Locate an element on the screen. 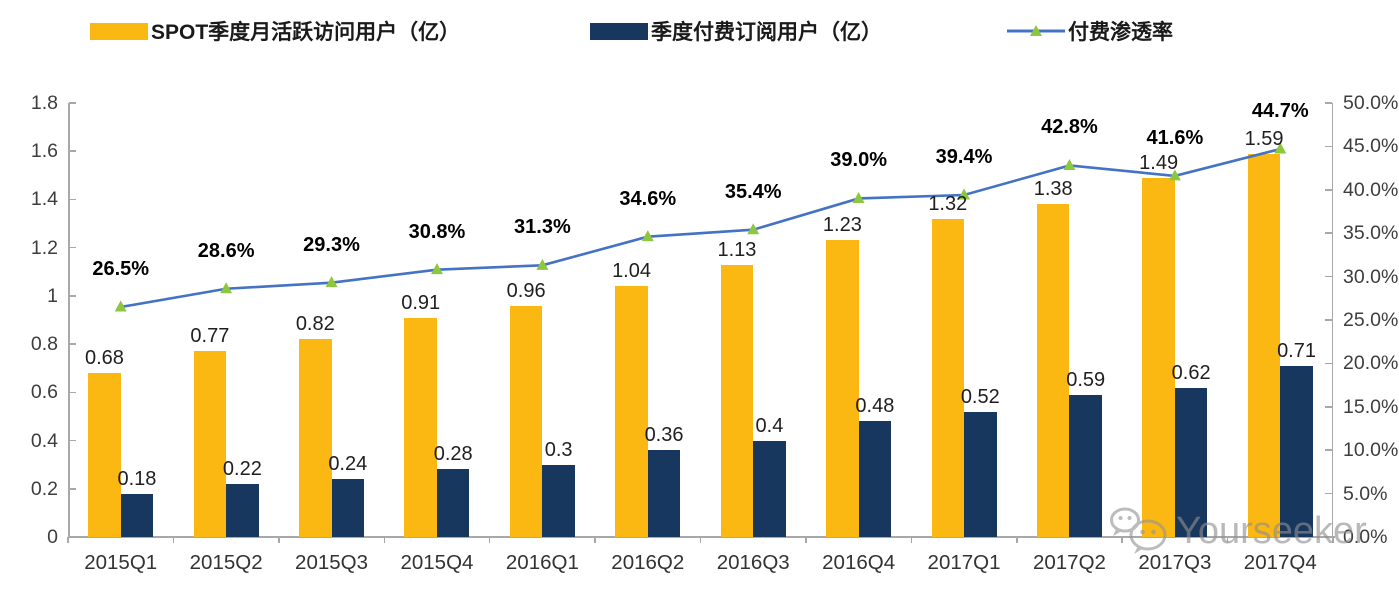 The width and height of the screenshot is (1399, 596). wechat-icon is located at coordinates (1138, 530).